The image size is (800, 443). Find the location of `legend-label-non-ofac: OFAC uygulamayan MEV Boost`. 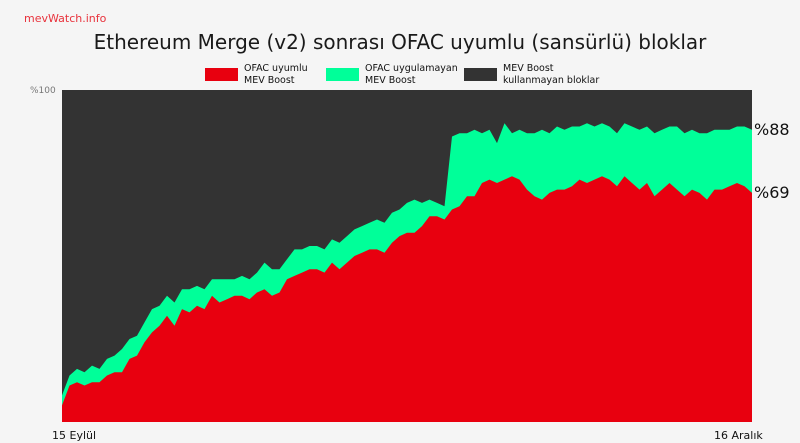

legend-label-non-ofac: OFAC uygulamayan MEV Boost is located at coordinates (411, 74).